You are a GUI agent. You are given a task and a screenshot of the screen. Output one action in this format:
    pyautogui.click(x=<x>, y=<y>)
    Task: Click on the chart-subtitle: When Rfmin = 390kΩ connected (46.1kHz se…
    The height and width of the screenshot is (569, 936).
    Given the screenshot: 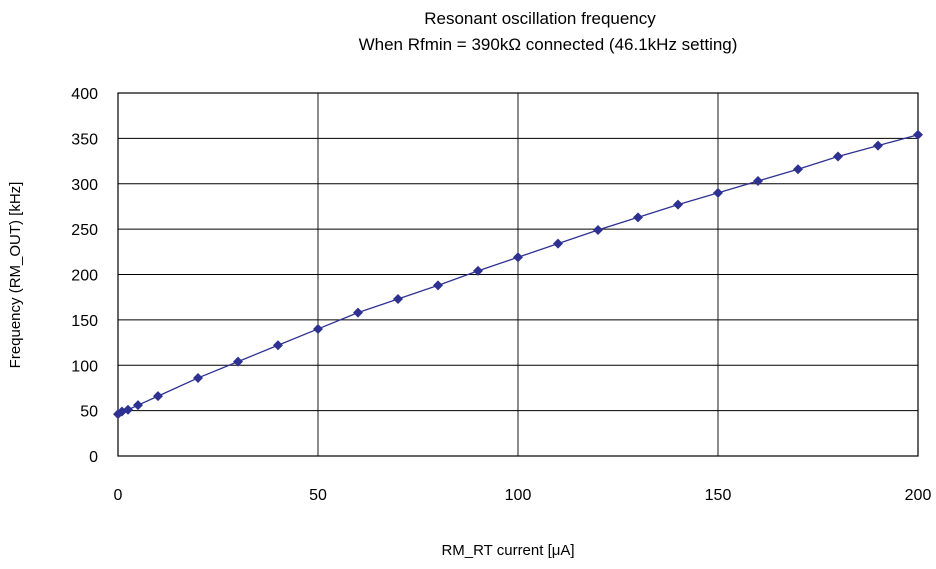 What is the action you would take?
    pyautogui.click(x=548, y=44)
    